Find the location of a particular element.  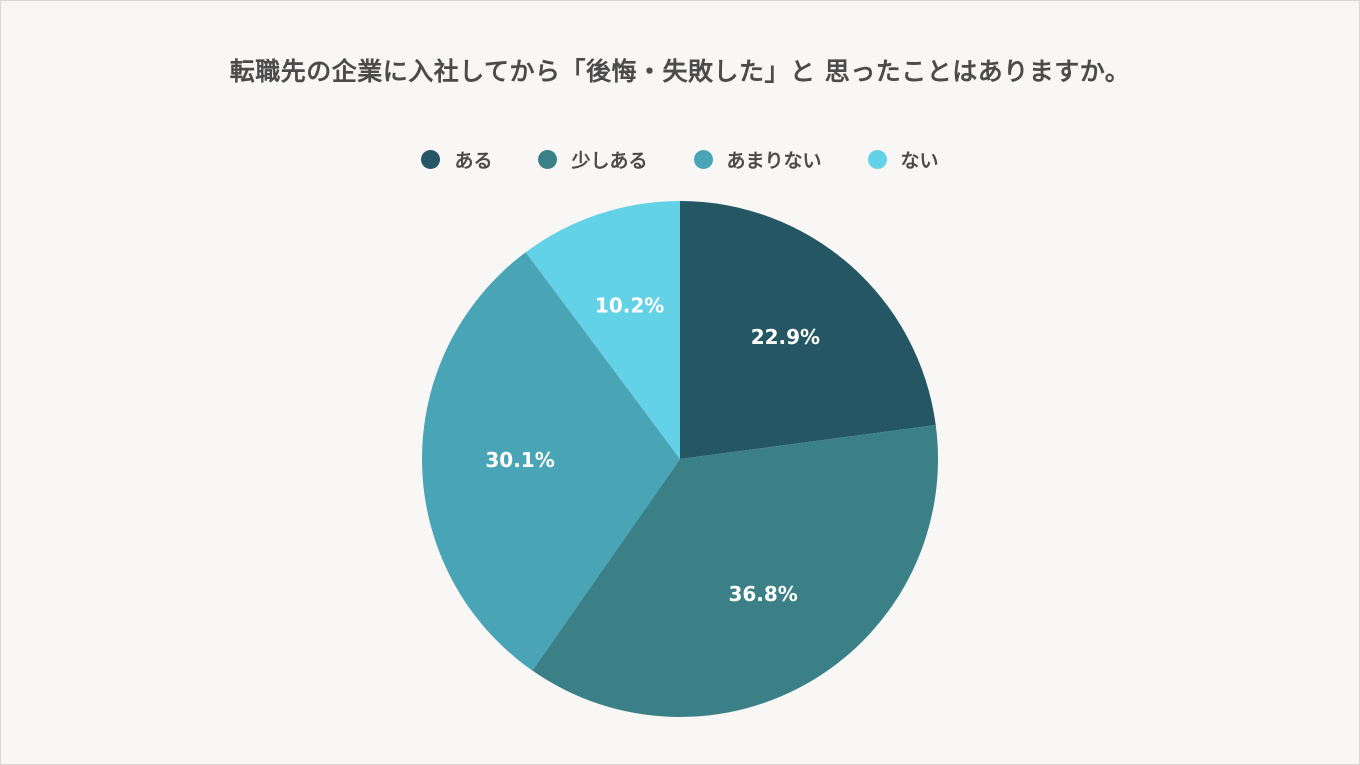

legend-item-aru: ある is located at coordinates (456, 159).